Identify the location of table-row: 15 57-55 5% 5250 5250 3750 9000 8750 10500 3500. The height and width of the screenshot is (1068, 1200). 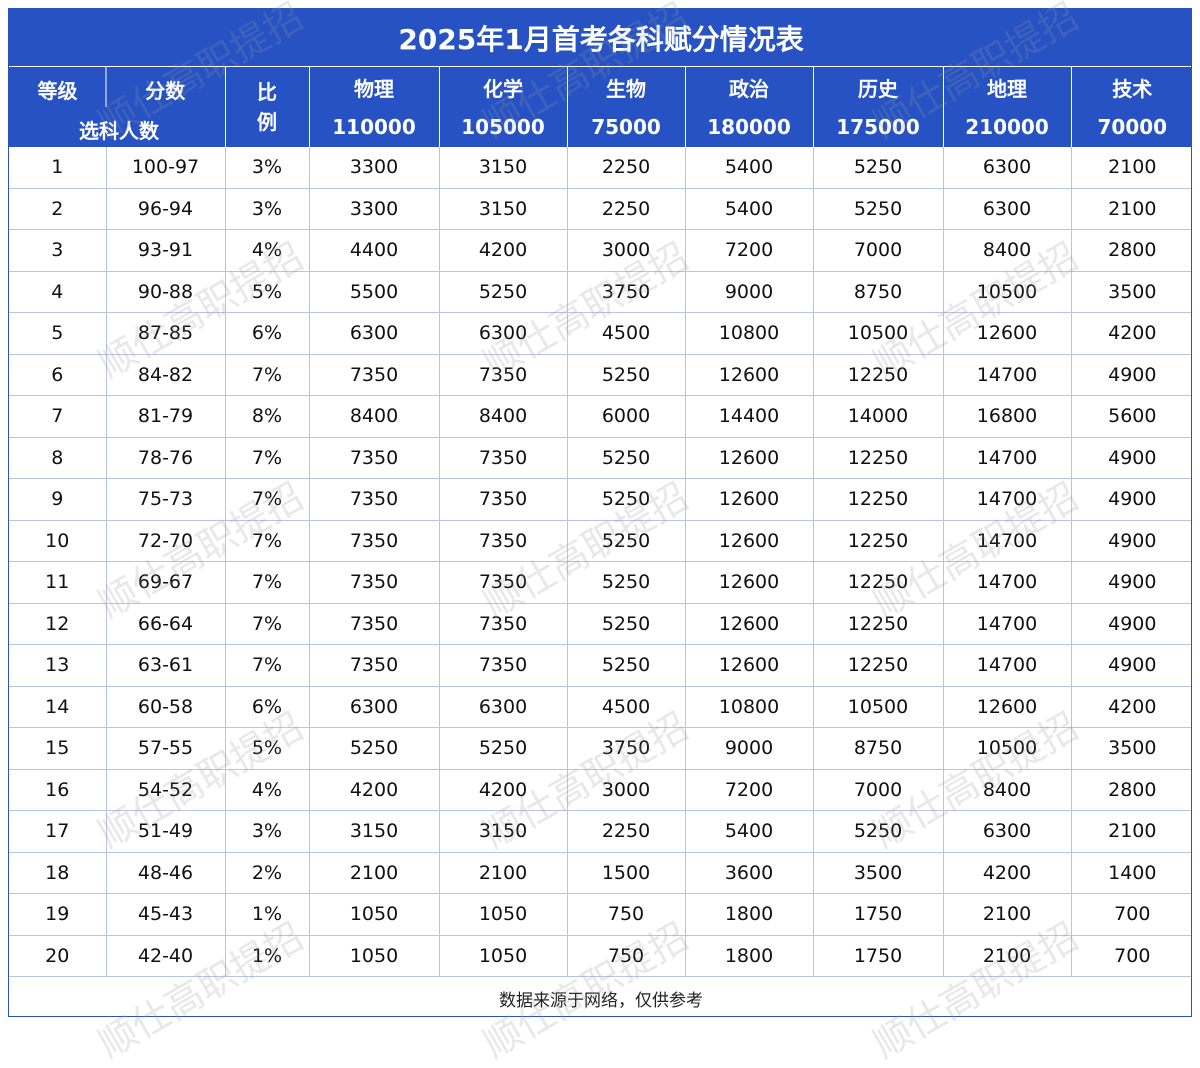
(600, 748).